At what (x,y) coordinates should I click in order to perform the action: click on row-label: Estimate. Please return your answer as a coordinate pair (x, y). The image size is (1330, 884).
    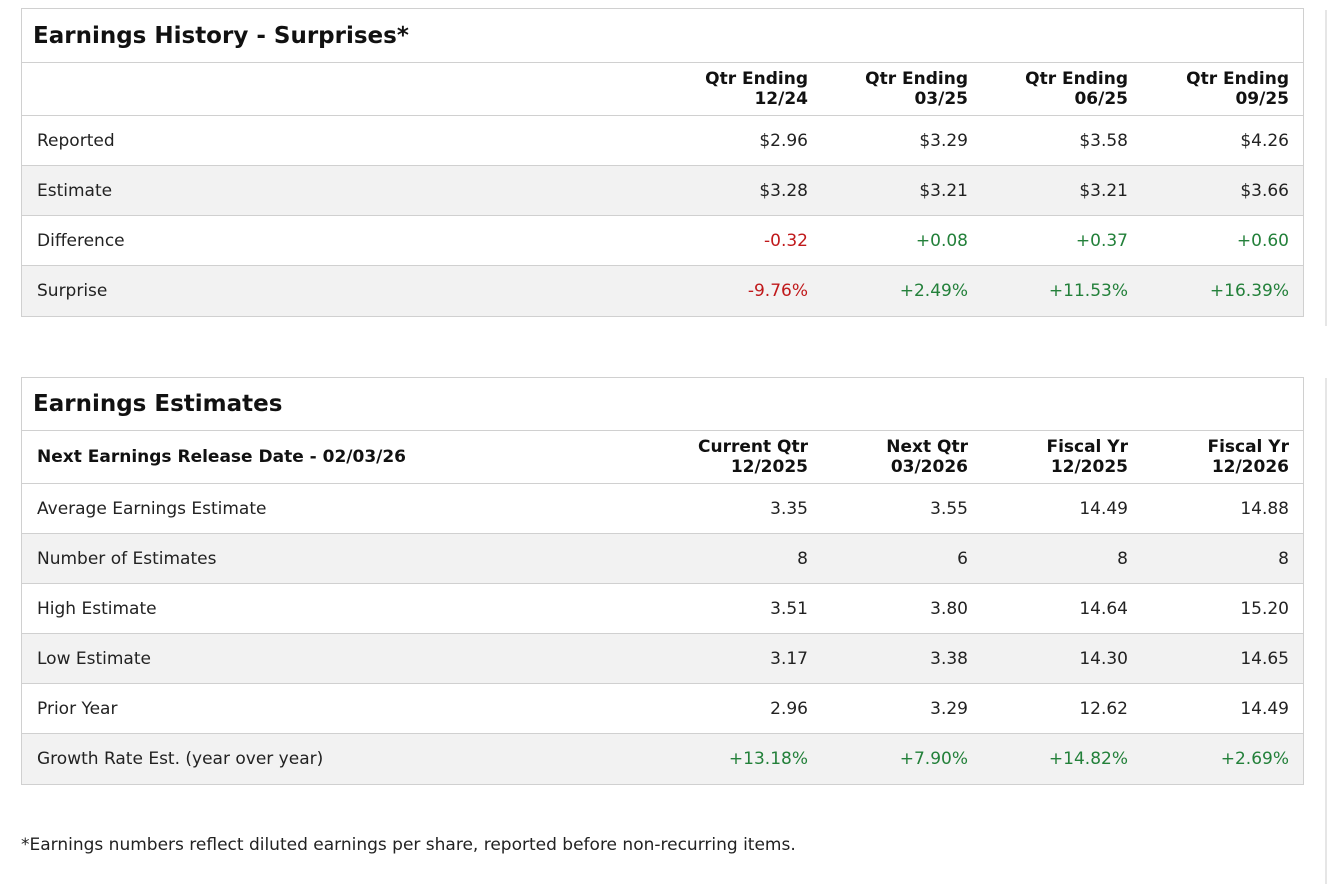
    Looking at the image, I should click on (75, 190).